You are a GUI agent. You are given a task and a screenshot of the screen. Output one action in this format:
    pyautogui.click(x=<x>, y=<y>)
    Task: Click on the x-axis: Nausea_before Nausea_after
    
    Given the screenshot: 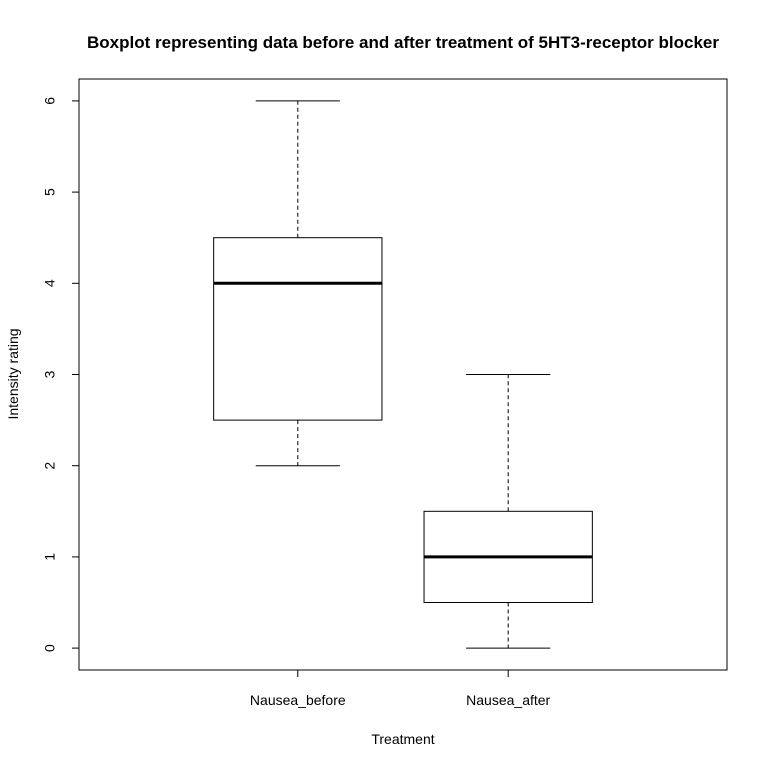 What is the action you would take?
    pyautogui.click(x=400, y=689)
    